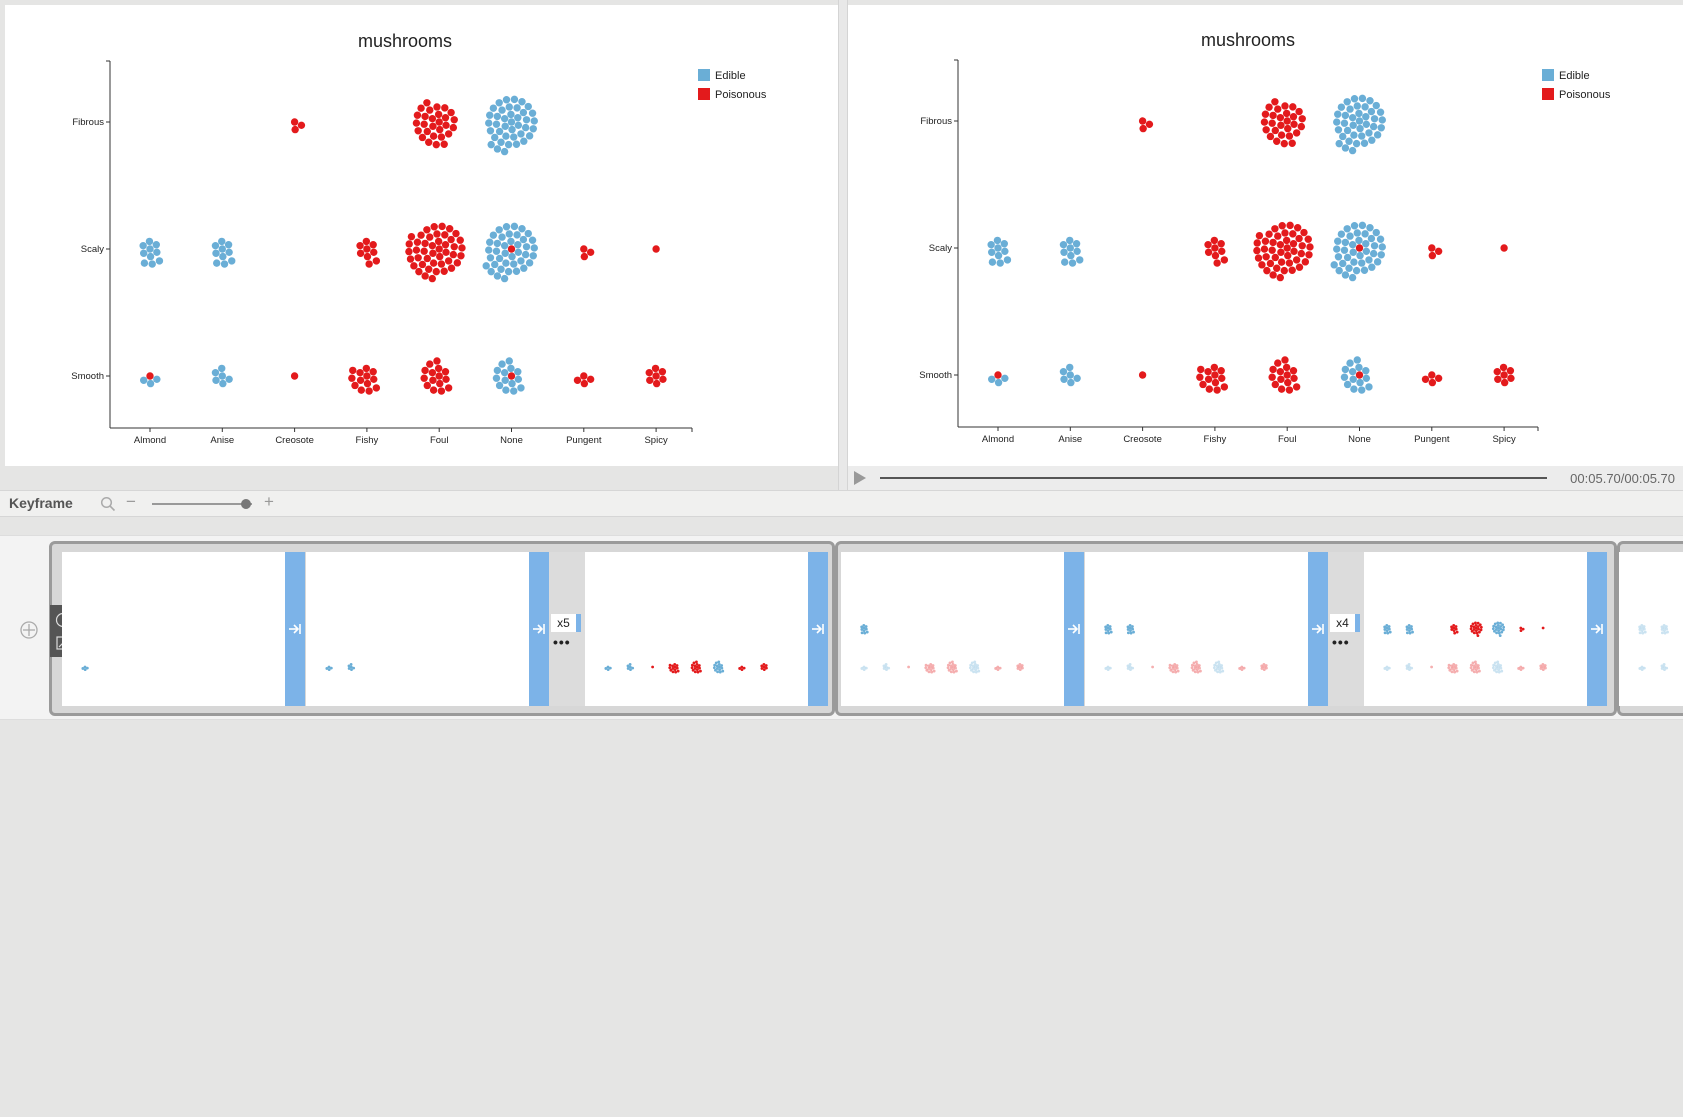 This screenshot has height=1117, width=1683. What do you see at coordinates (1345, 623) in the screenshot?
I see `repeat-count: x4` at bounding box center [1345, 623].